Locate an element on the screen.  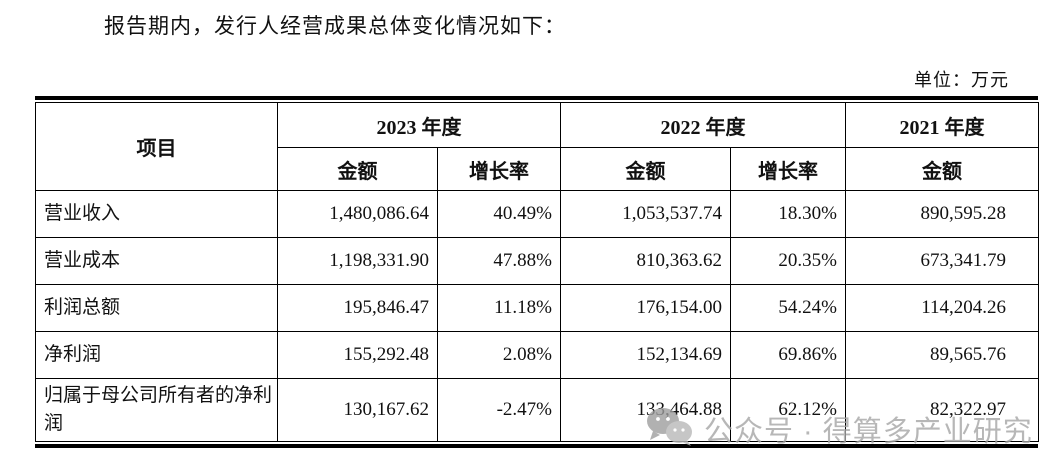
growth-cell: 11.18% is located at coordinates (499, 308).